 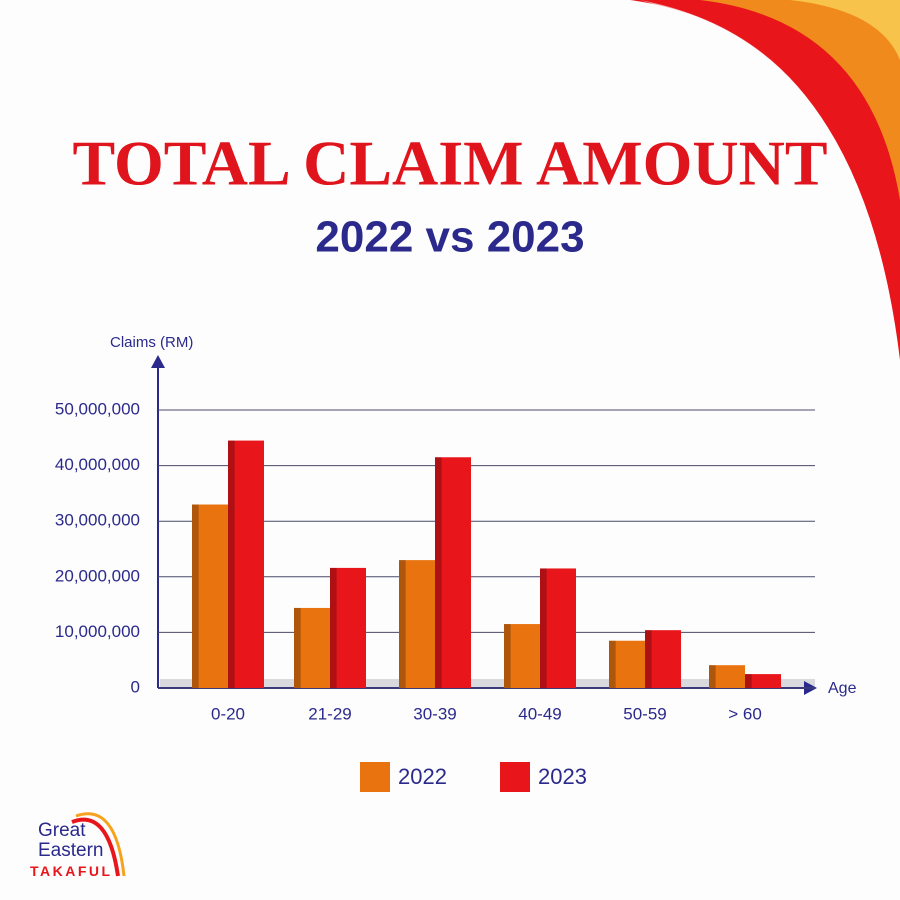 What do you see at coordinates (800, 100) in the screenshot?
I see `swoosh-orange` at bounding box center [800, 100].